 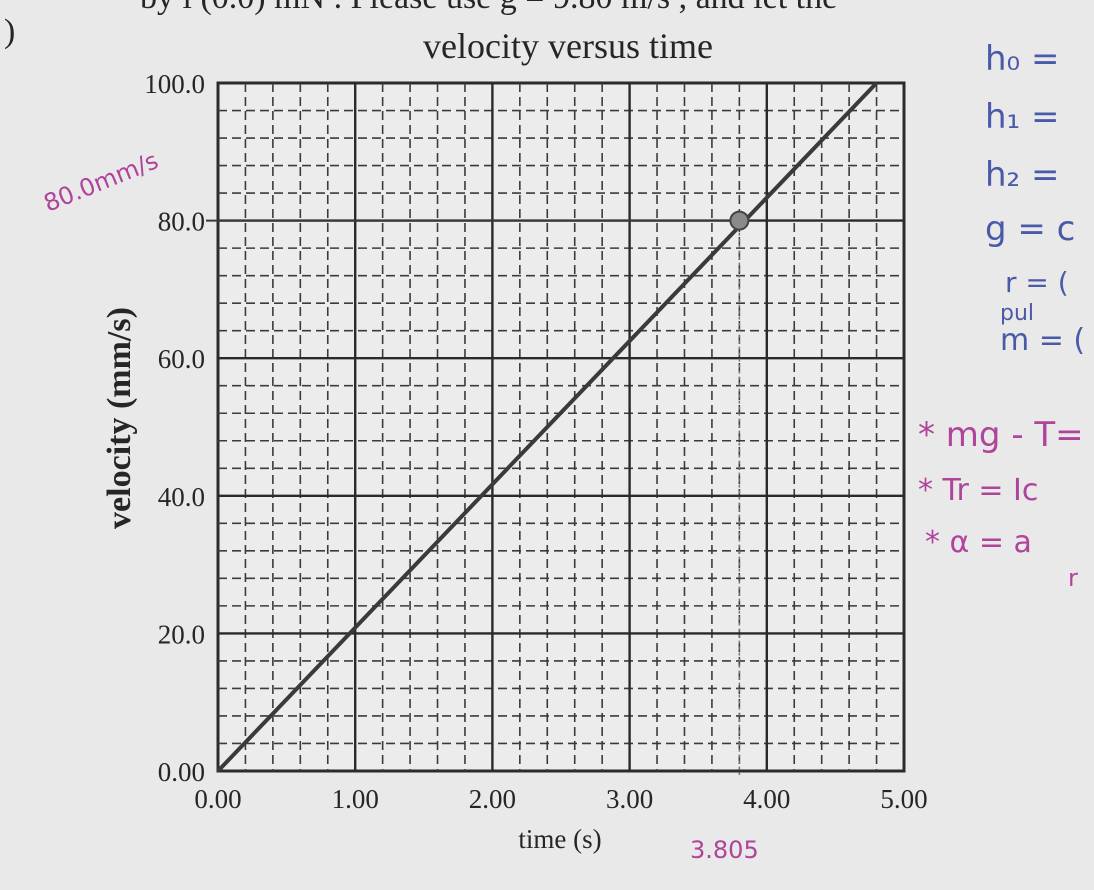 What do you see at coordinates (1022, 175) in the screenshot?
I see `side-note-line: h₂ =` at bounding box center [1022, 175].